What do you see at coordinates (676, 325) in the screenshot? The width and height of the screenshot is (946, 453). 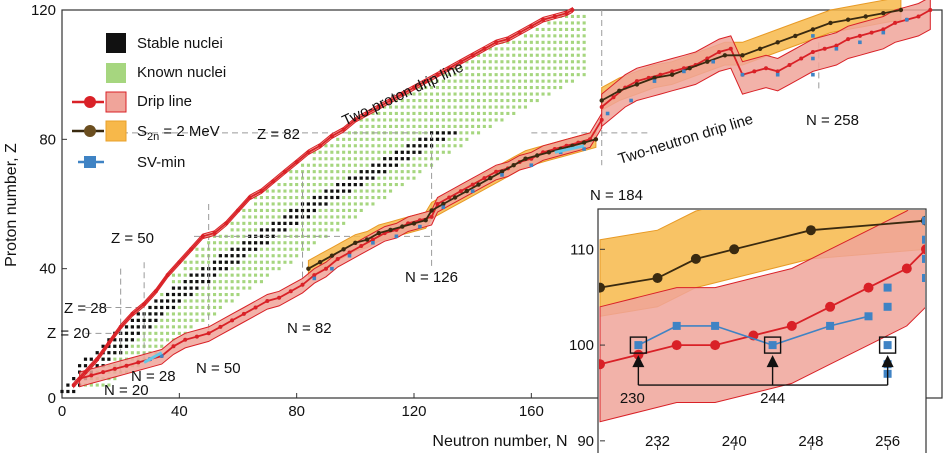 I see `inset-svmin-point` at bounding box center [676, 325].